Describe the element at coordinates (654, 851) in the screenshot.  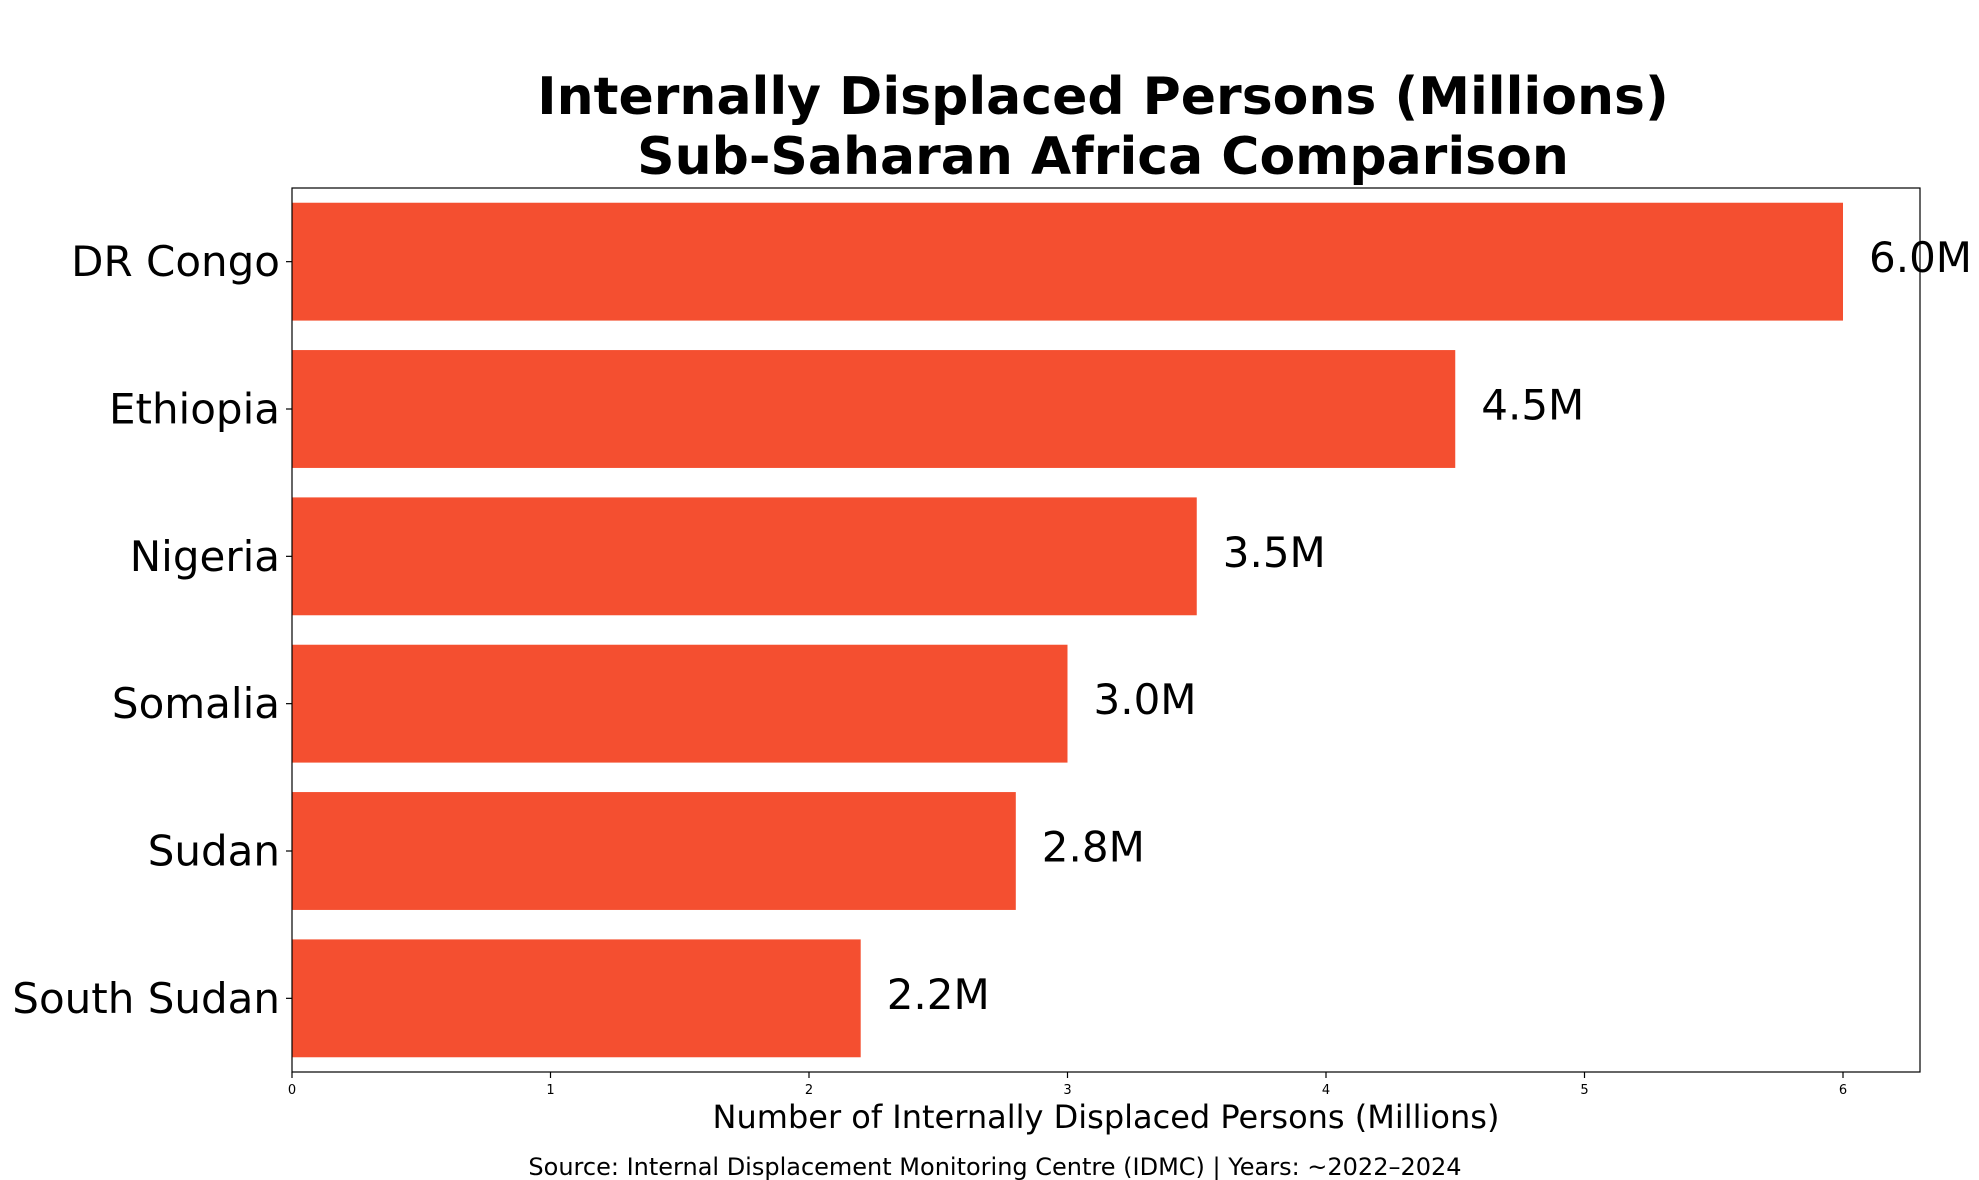
I see `bar-sudan` at that location.